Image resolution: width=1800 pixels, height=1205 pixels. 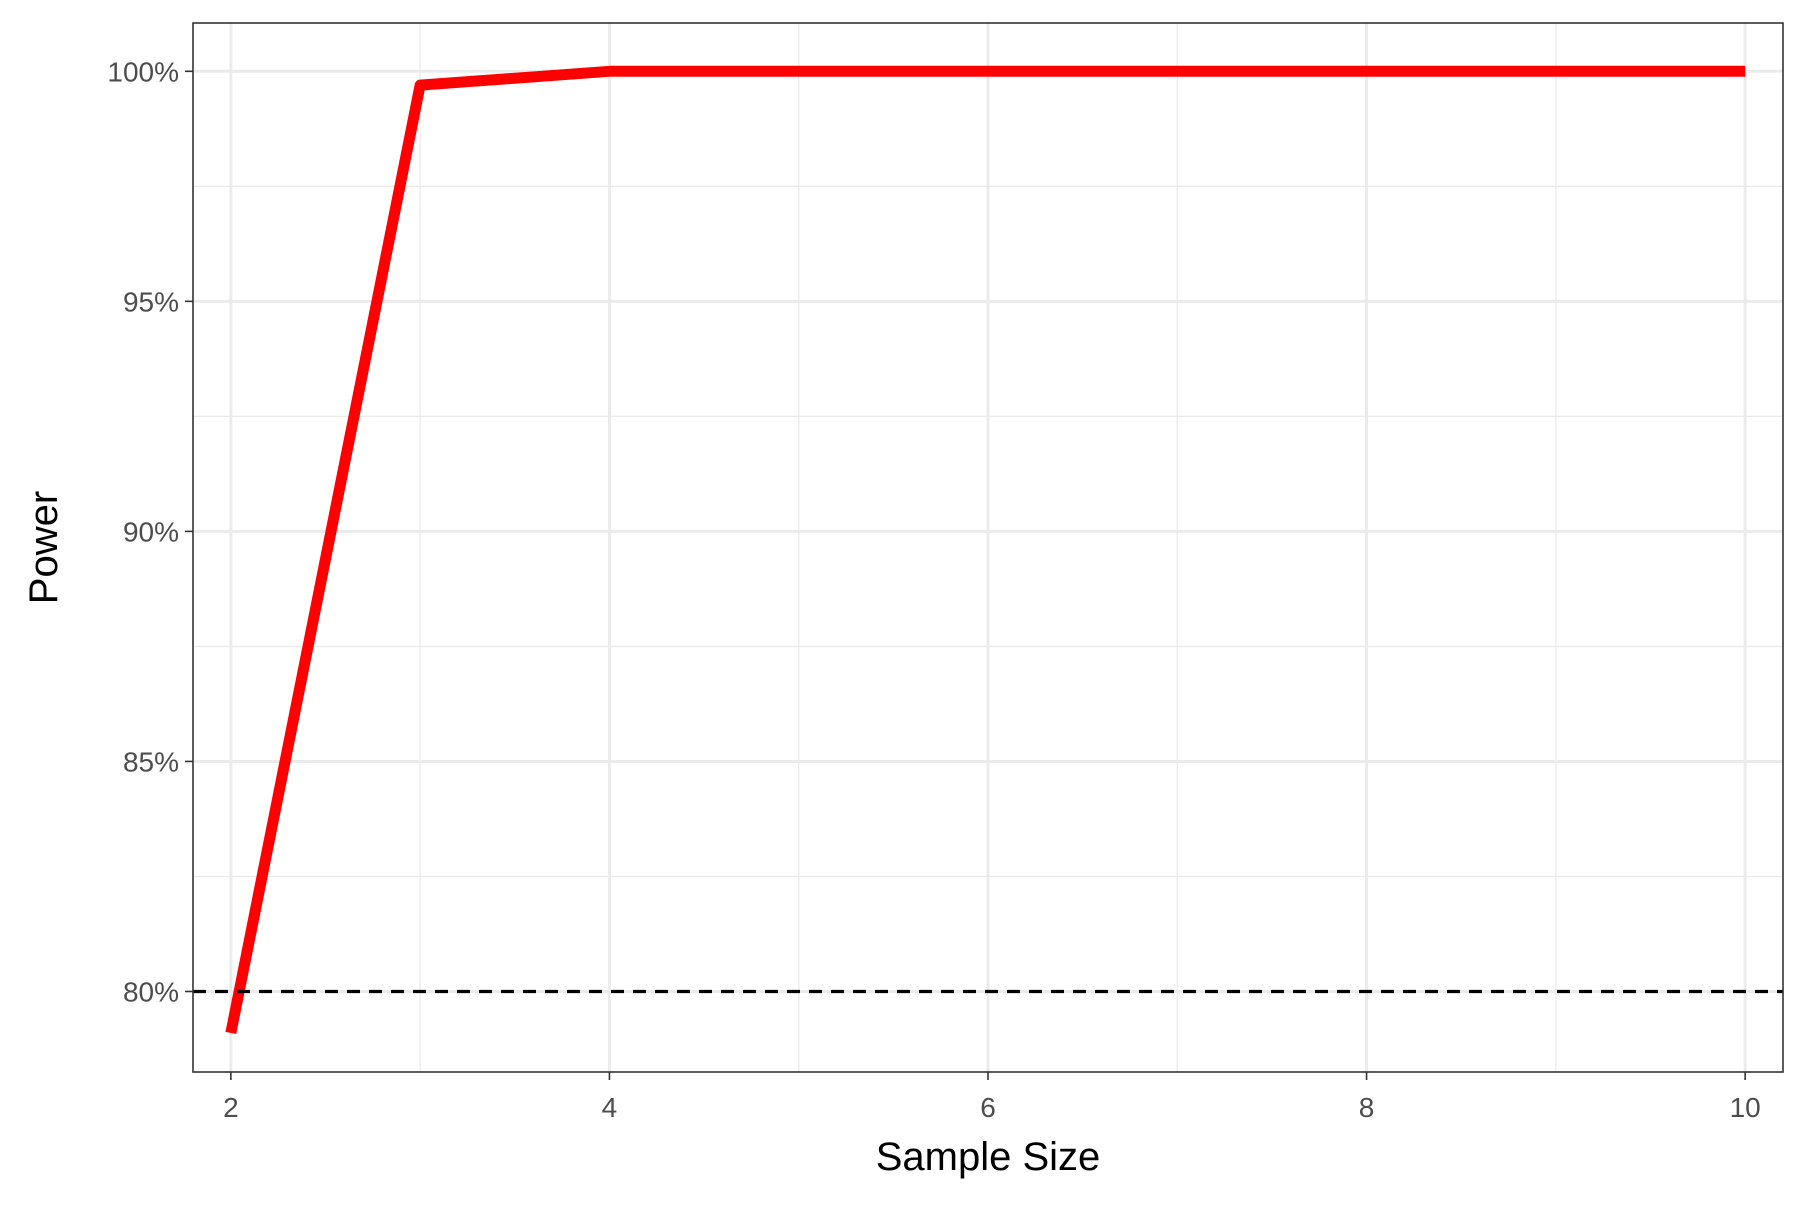 What do you see at coordinates (44, 547) in the screenshot?
I see `y-axis-title: Power` at bounding box center [44, 547].